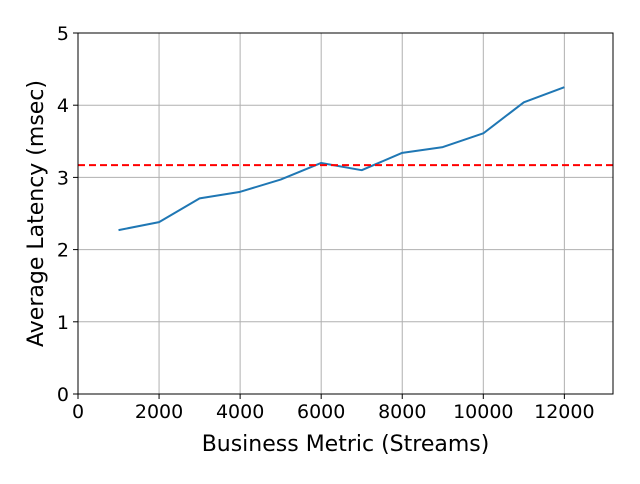 The height and width of the screenshot is (484, 640). Describe the element at coordinates (159, 412) in the screenshot. I see `x-tick-label: 2000` at that location.